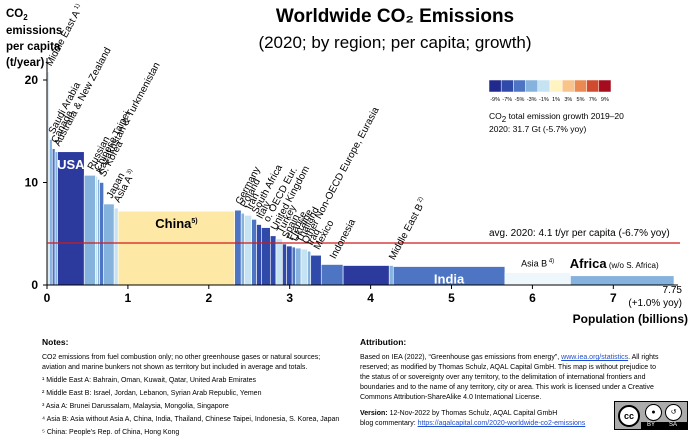 Image resolution: width=690 pixels, height=441 pixels. What do you see at coordinates (507, 100) in the screenshot?
I see `color-scale-tick: -7%` at bounding box center [507, 100].